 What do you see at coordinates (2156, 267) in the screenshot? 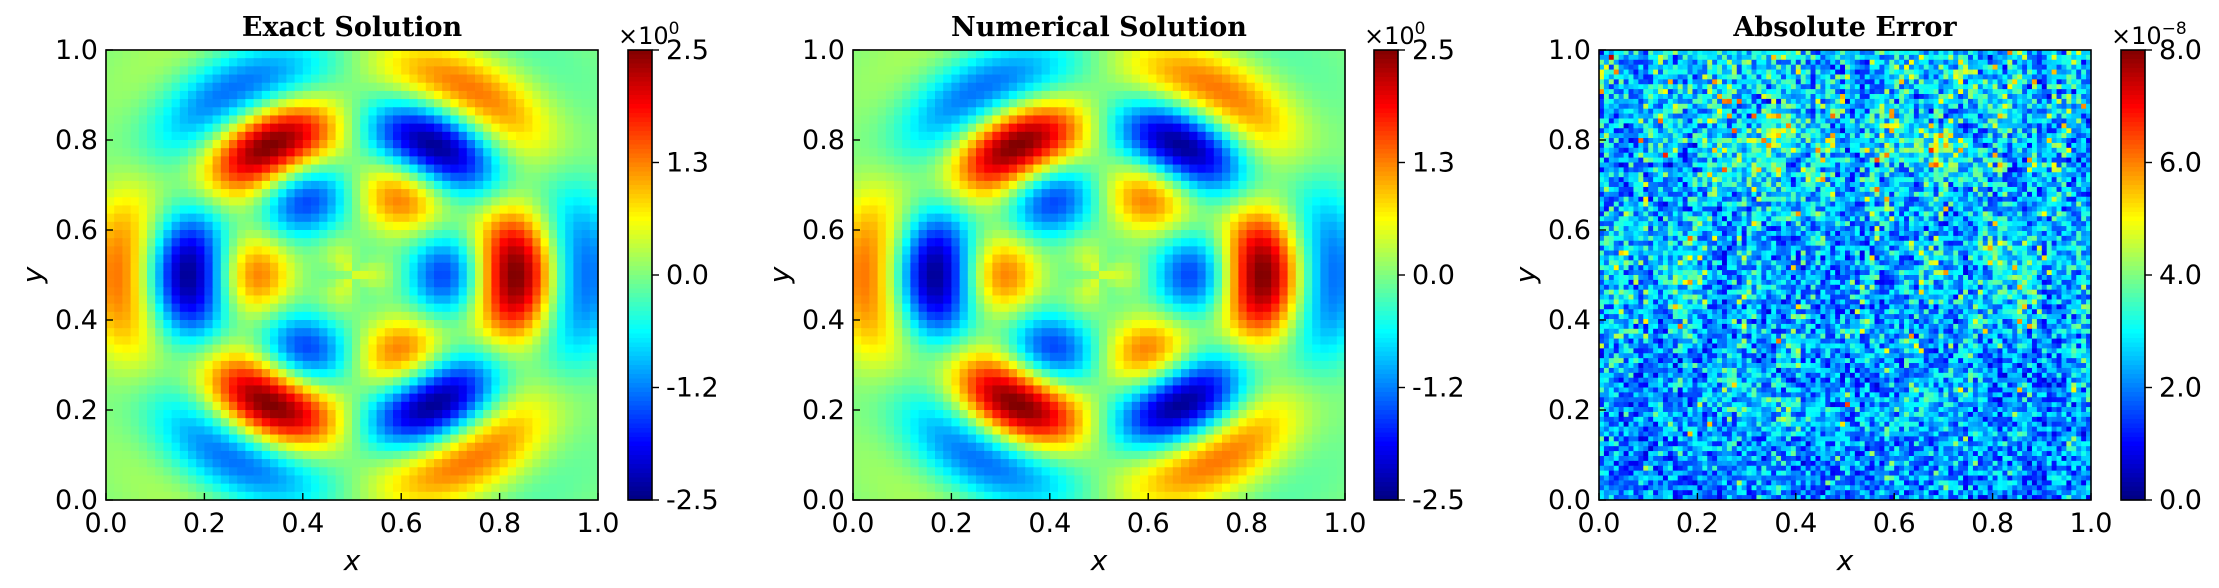
I see `colorbar: 0.0 2.0 4.0 6.0 8.0×10−8` at bounding box center [2156, 267].